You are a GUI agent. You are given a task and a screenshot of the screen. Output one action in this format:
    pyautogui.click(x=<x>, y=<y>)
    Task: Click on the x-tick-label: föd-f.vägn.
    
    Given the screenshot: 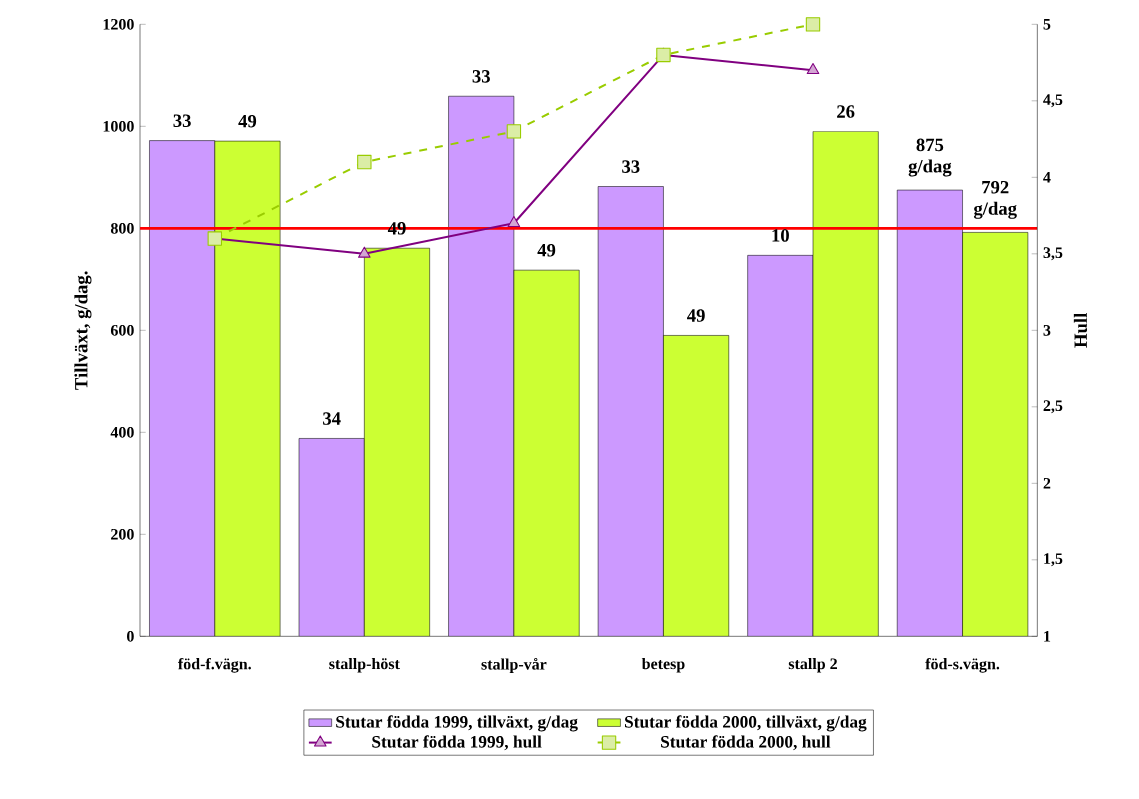 What is the action you would take?
    pyautogui.click(x=214, y=665)
    